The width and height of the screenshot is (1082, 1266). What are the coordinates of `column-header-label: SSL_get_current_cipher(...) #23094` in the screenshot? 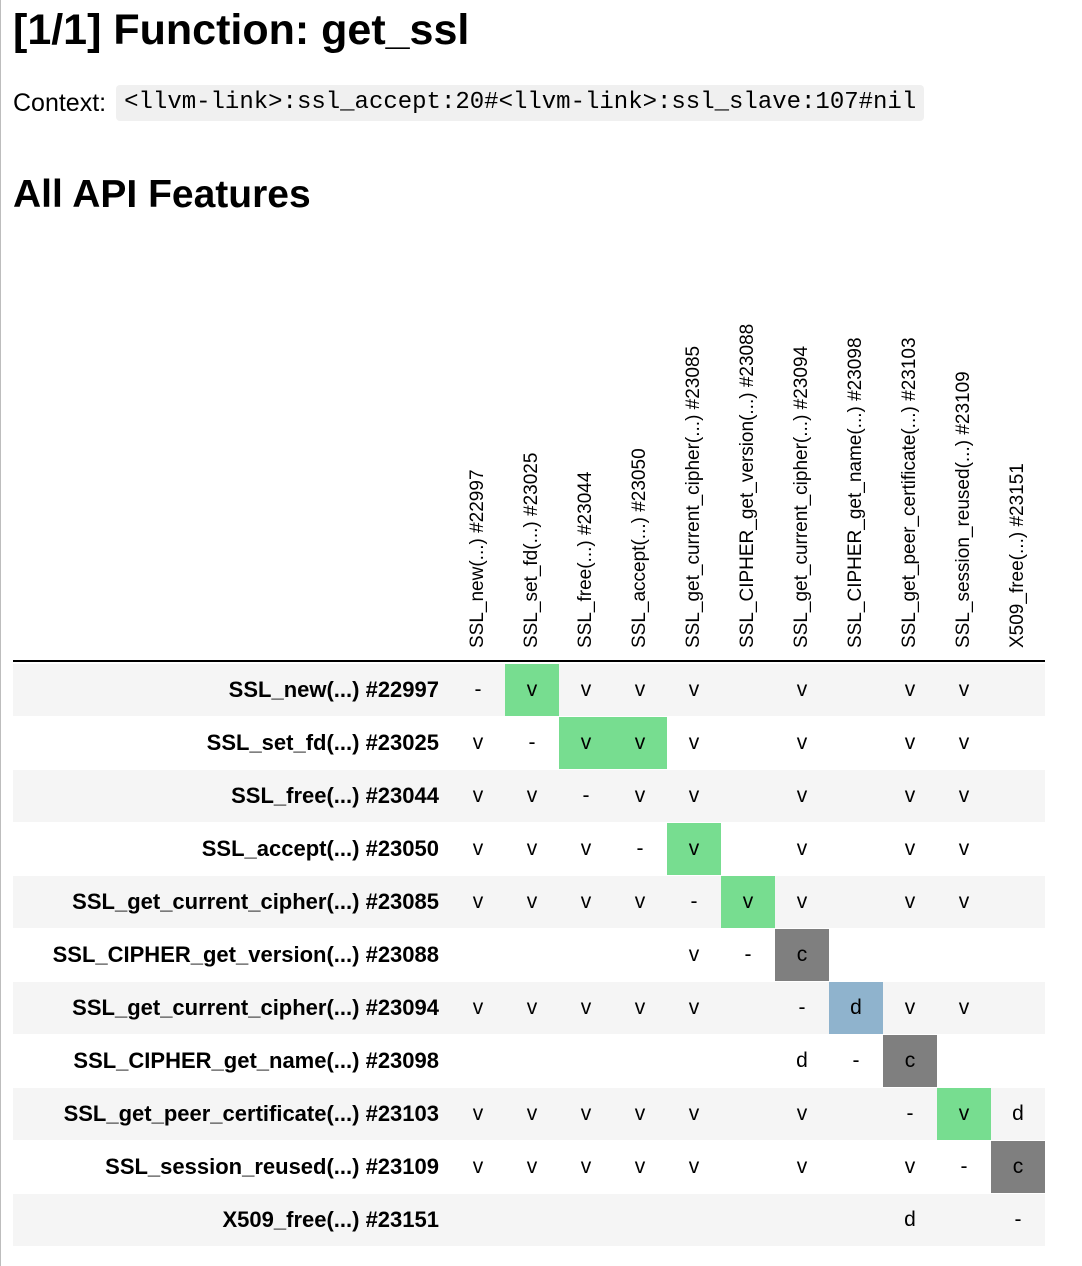 It's located at (801, 496).